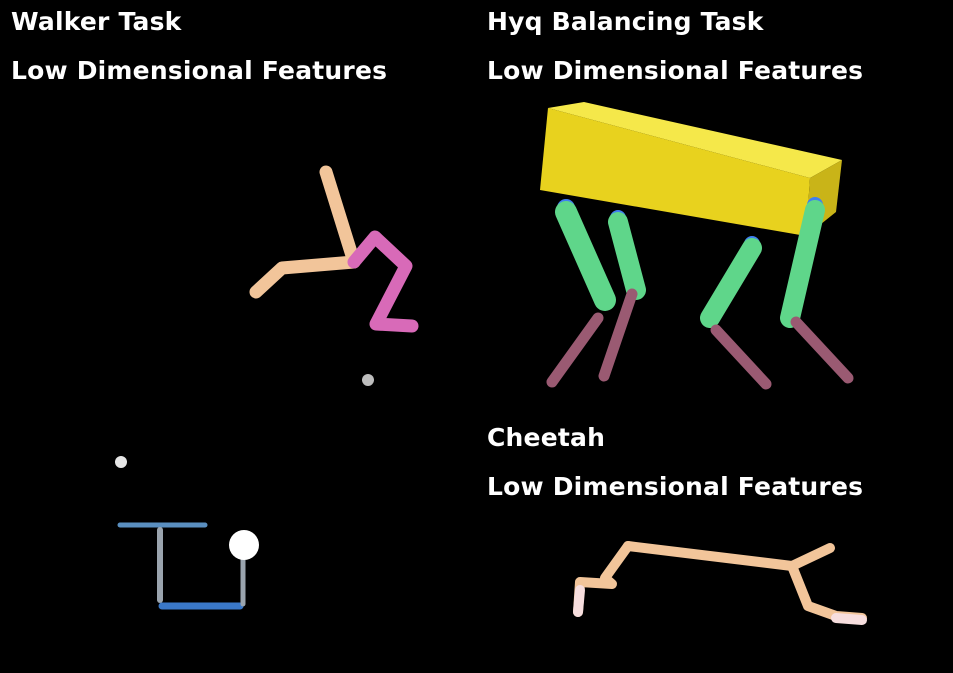 The width and height of the screenshot is (953, 673). What do you see at coordinates (579, 601) in the screenshot?
I see `cheetah-back-foot` at bounding box center [579, 601].